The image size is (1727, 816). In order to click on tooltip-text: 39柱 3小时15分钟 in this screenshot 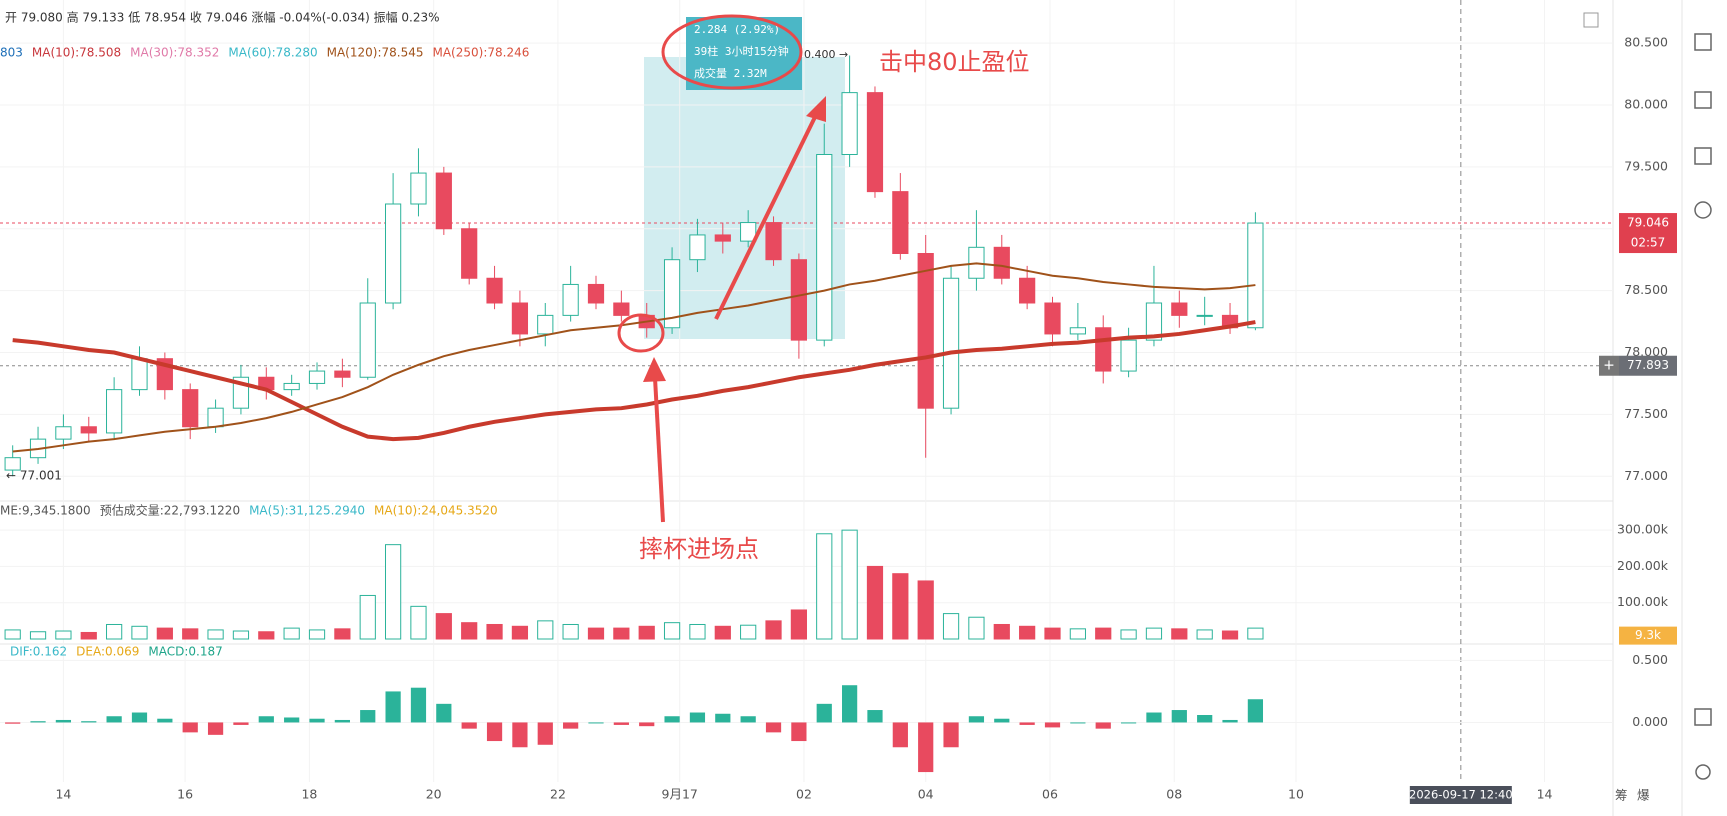, I will do `click(741, 51)`.